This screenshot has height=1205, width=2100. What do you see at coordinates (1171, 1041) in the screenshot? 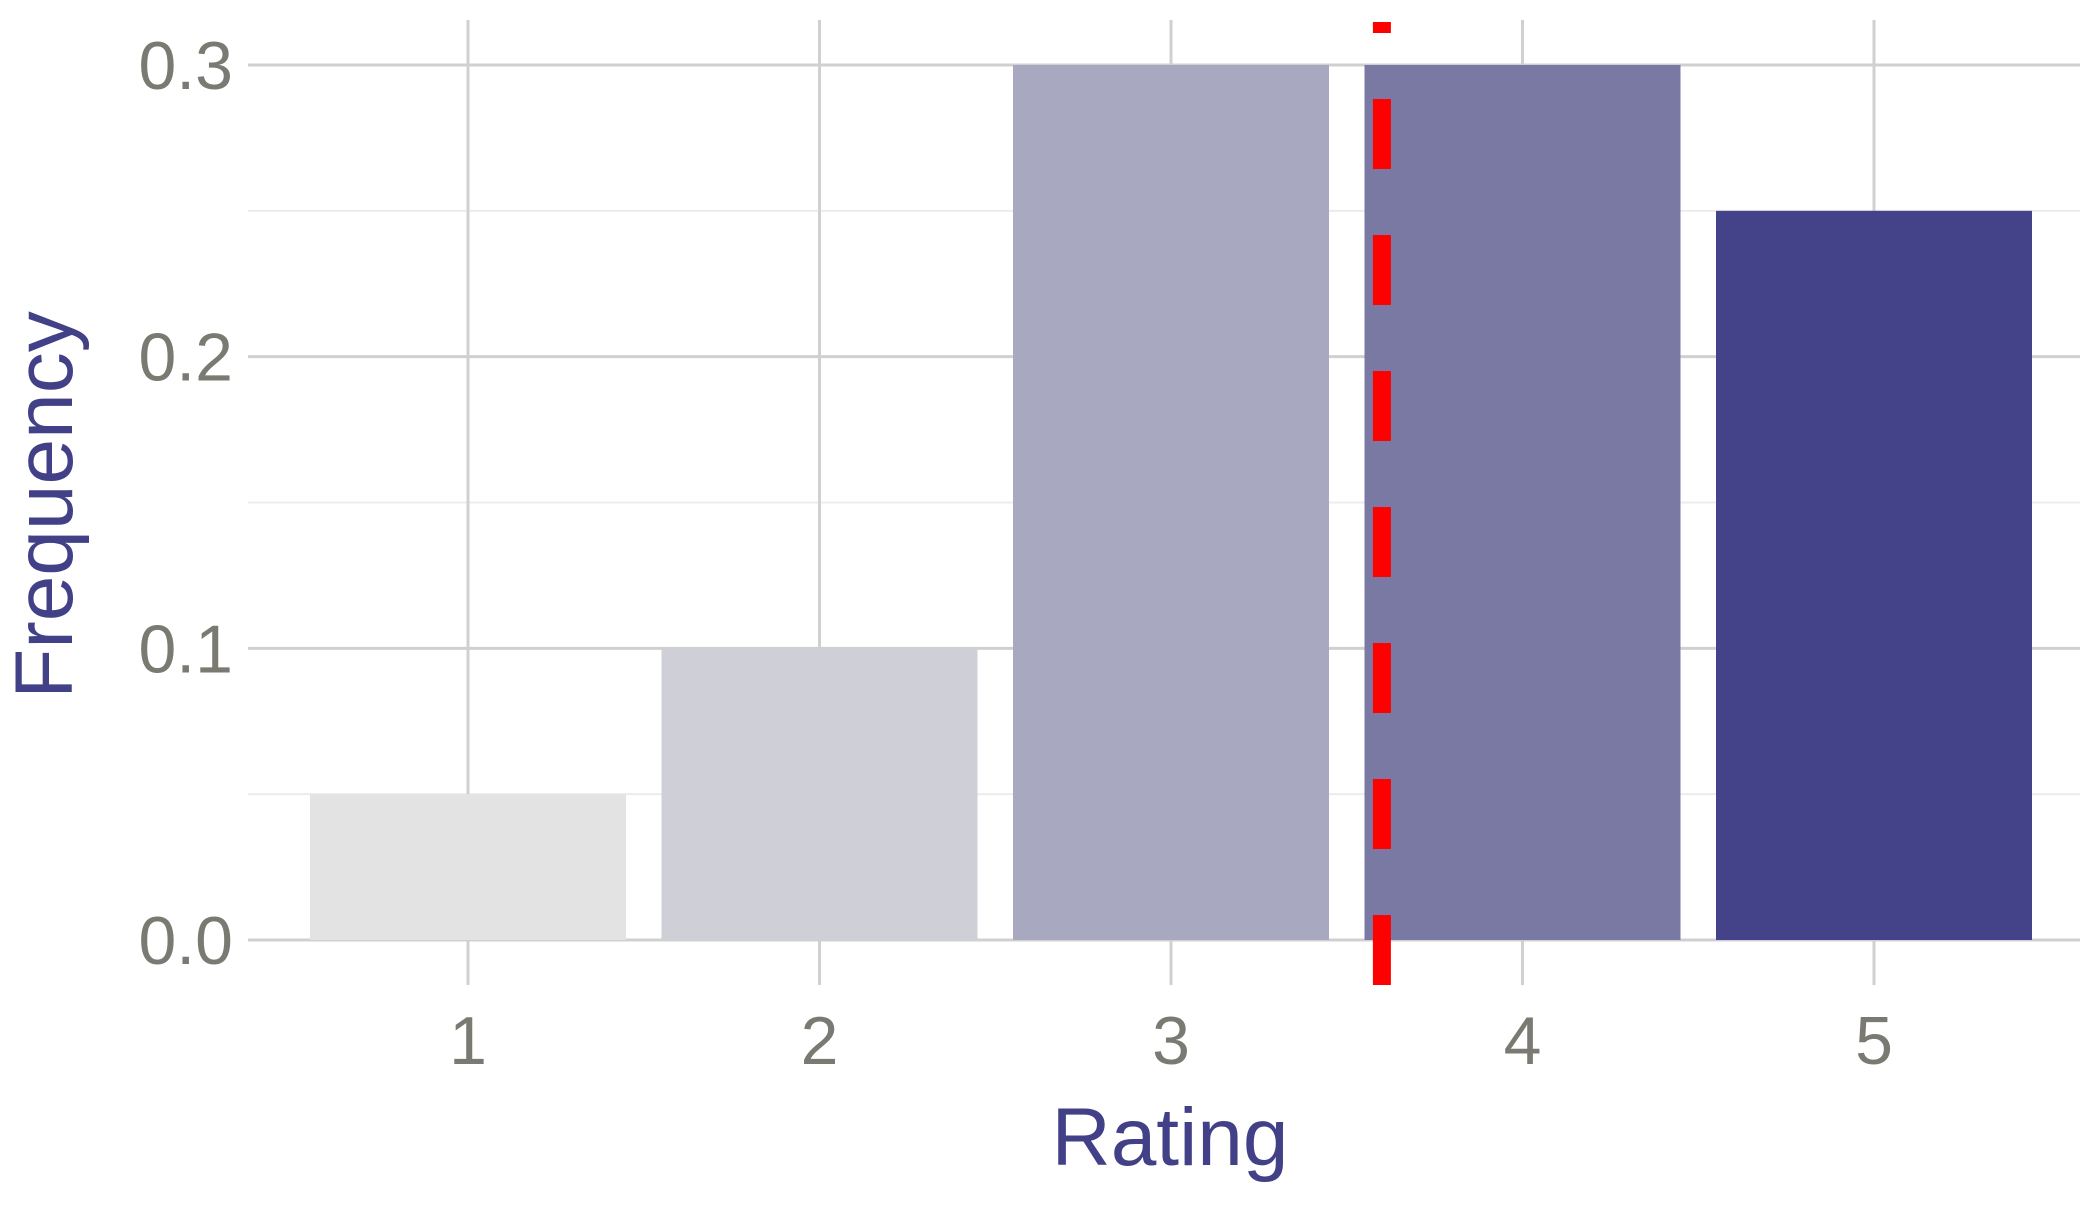
I see `x-tick-label: 3` at bounding box center [1171, 1041].